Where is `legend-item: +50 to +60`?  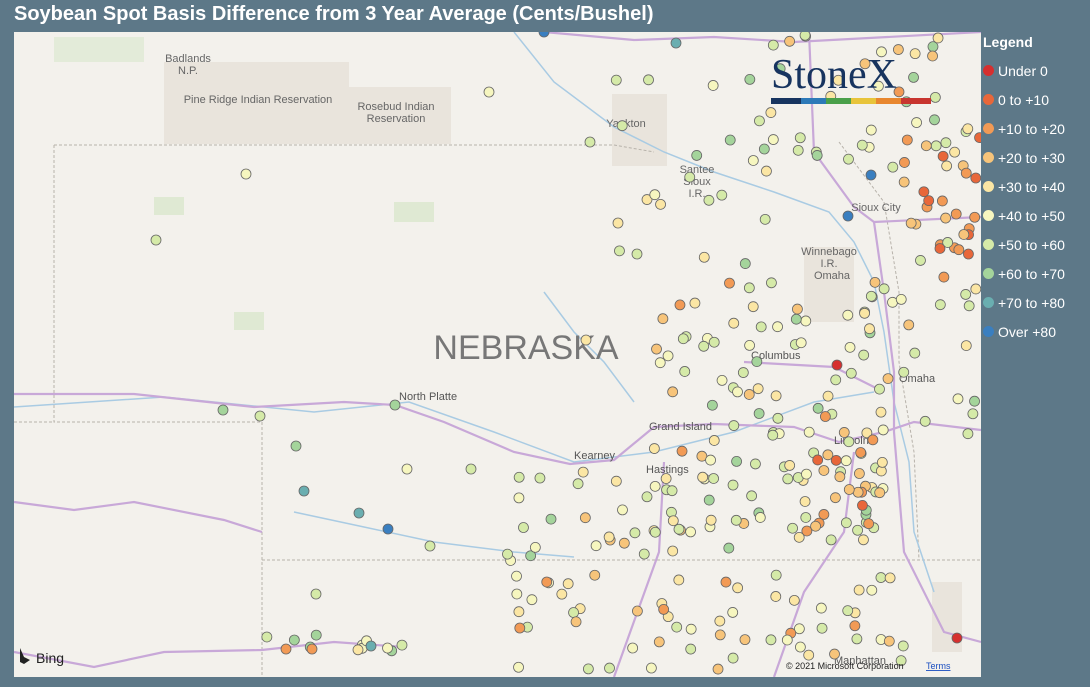
legend-item: +50 to +60 is located at coordinates (1024, 244).